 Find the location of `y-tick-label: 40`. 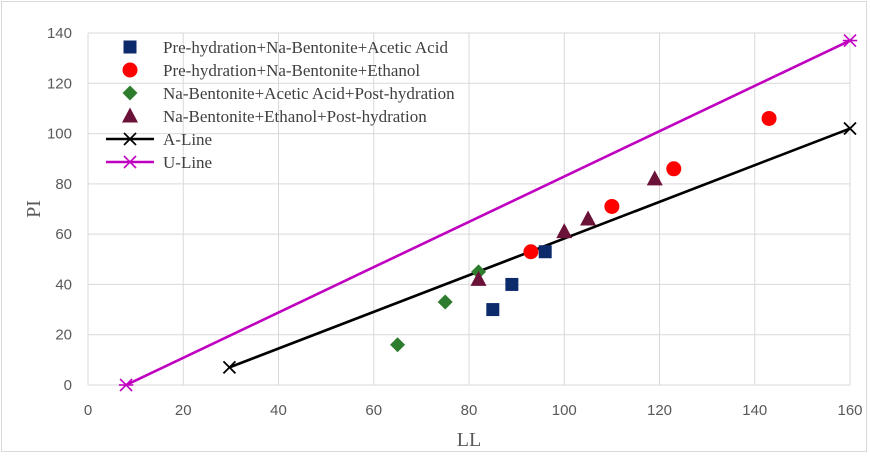

y-tick-label: 40 is located at coordinates (63, 284).